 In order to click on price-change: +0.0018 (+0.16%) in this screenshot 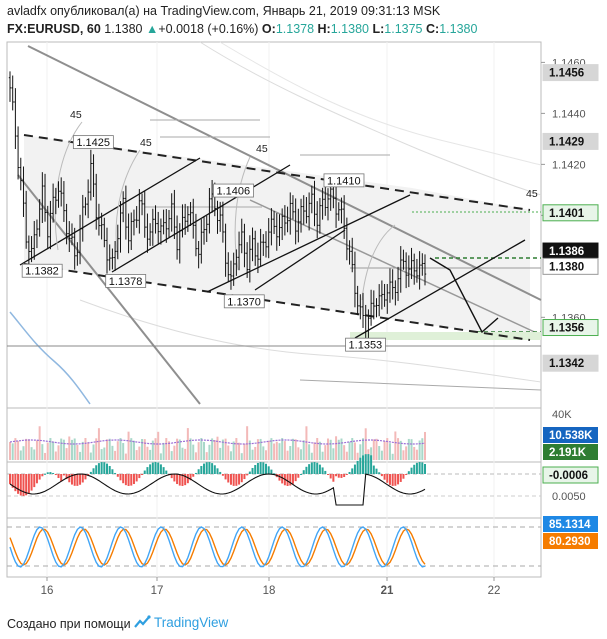, I will do `click(208, 29)`.